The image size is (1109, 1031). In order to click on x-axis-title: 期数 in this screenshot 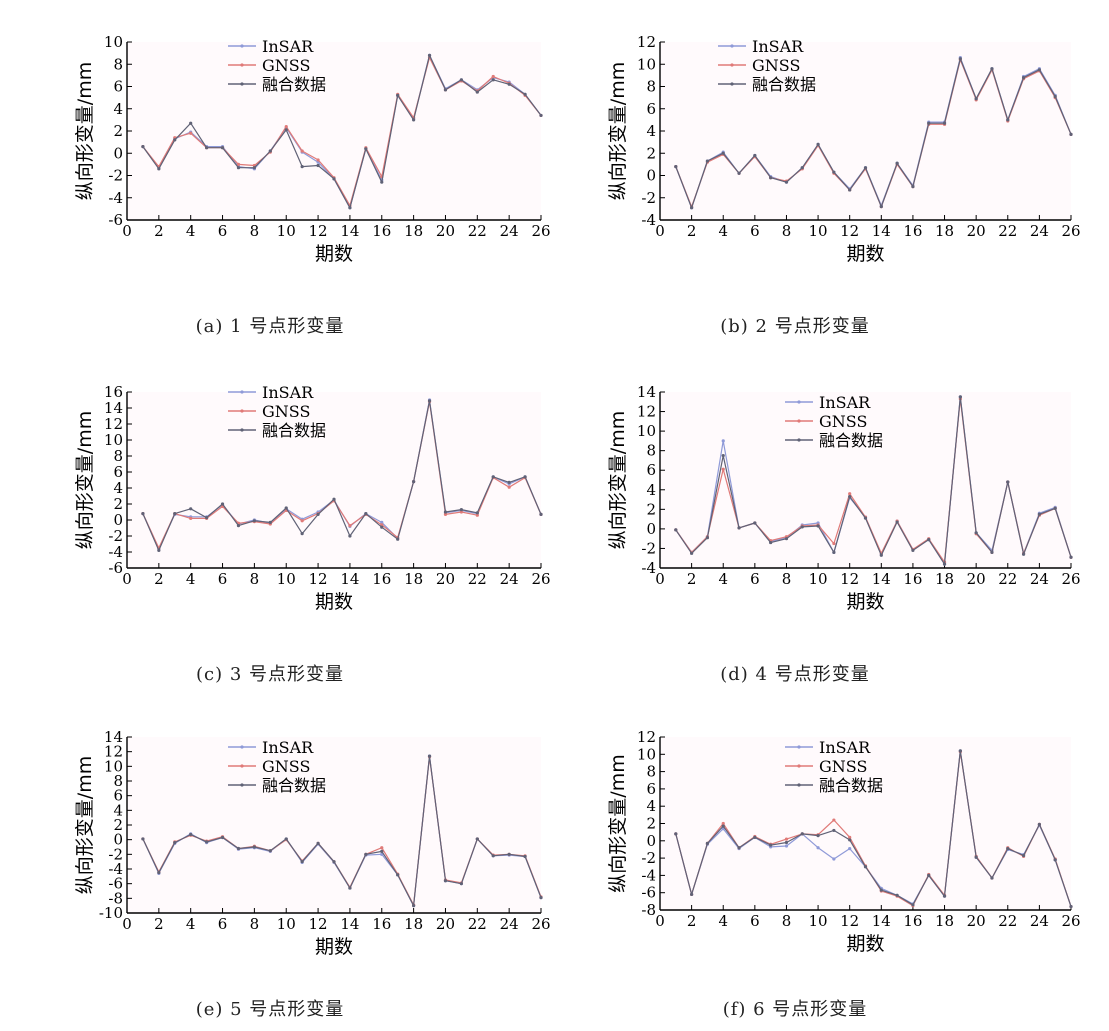, I will do `click(334, 254)`.